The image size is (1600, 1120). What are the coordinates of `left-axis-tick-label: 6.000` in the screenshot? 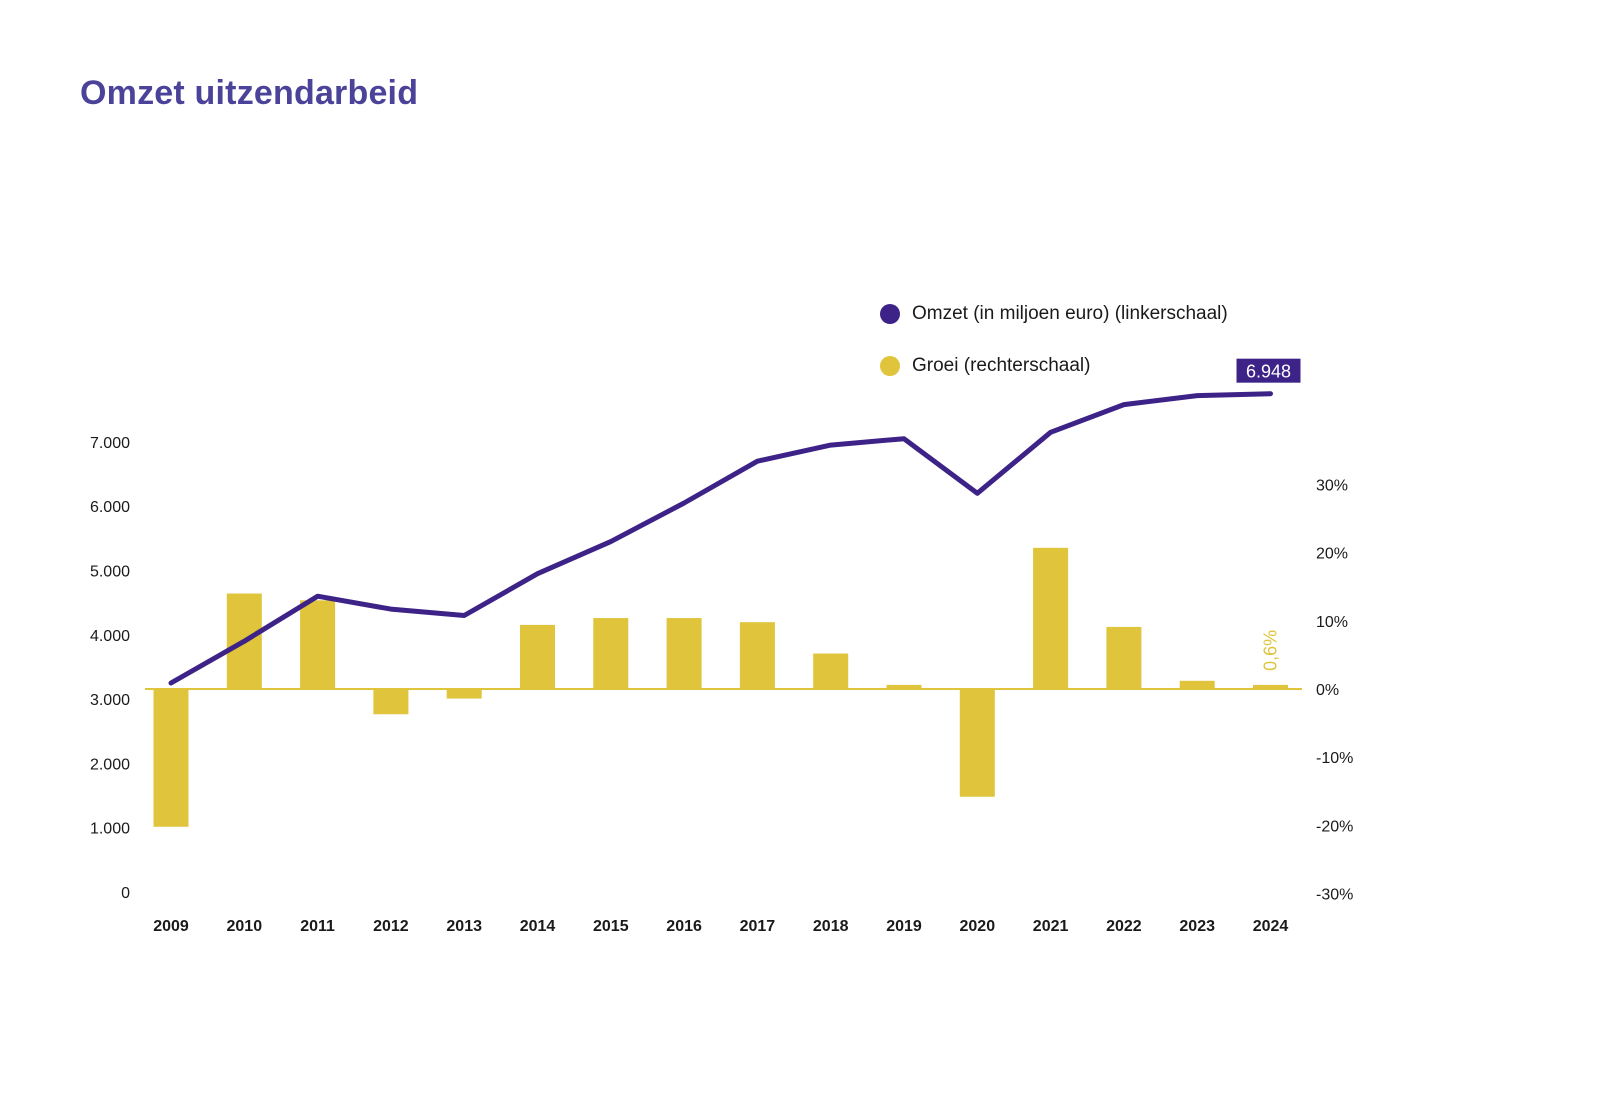 It's located at (110, 507).